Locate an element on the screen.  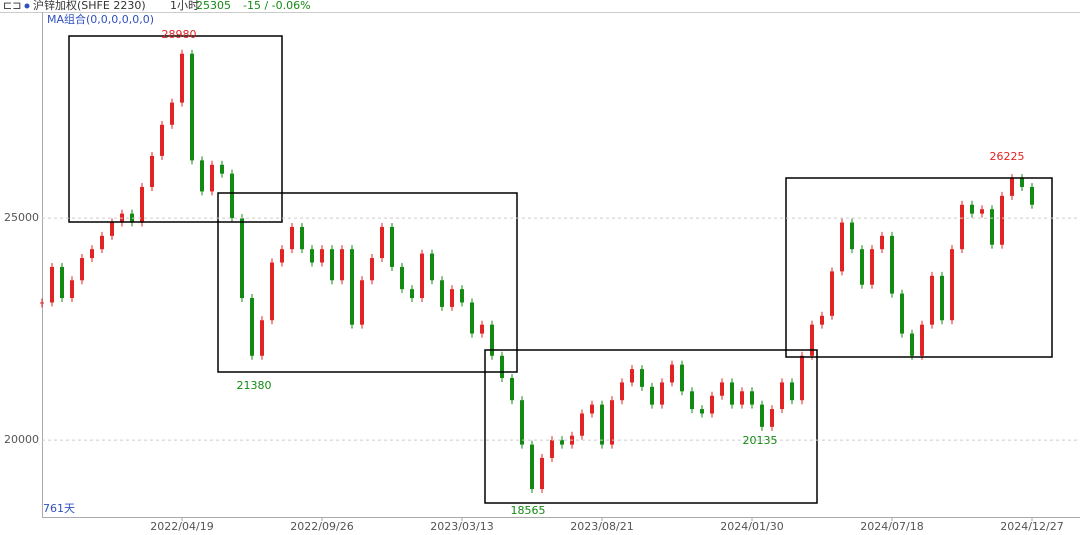
x-tick-label: 2024/07/18 is located at coordinates (891, 526).